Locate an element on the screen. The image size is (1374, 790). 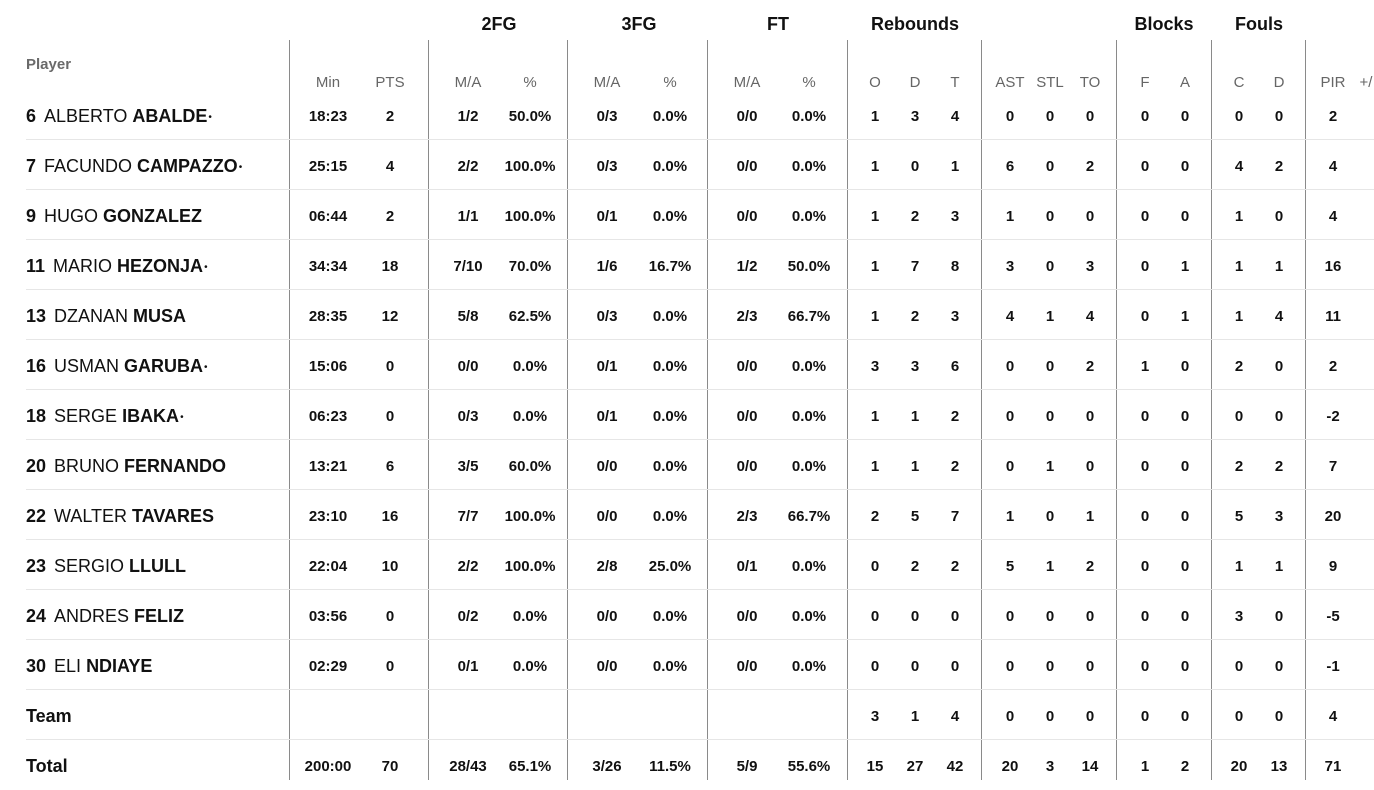
stat-cell: 1/6 is located at coordinates (607, 266).